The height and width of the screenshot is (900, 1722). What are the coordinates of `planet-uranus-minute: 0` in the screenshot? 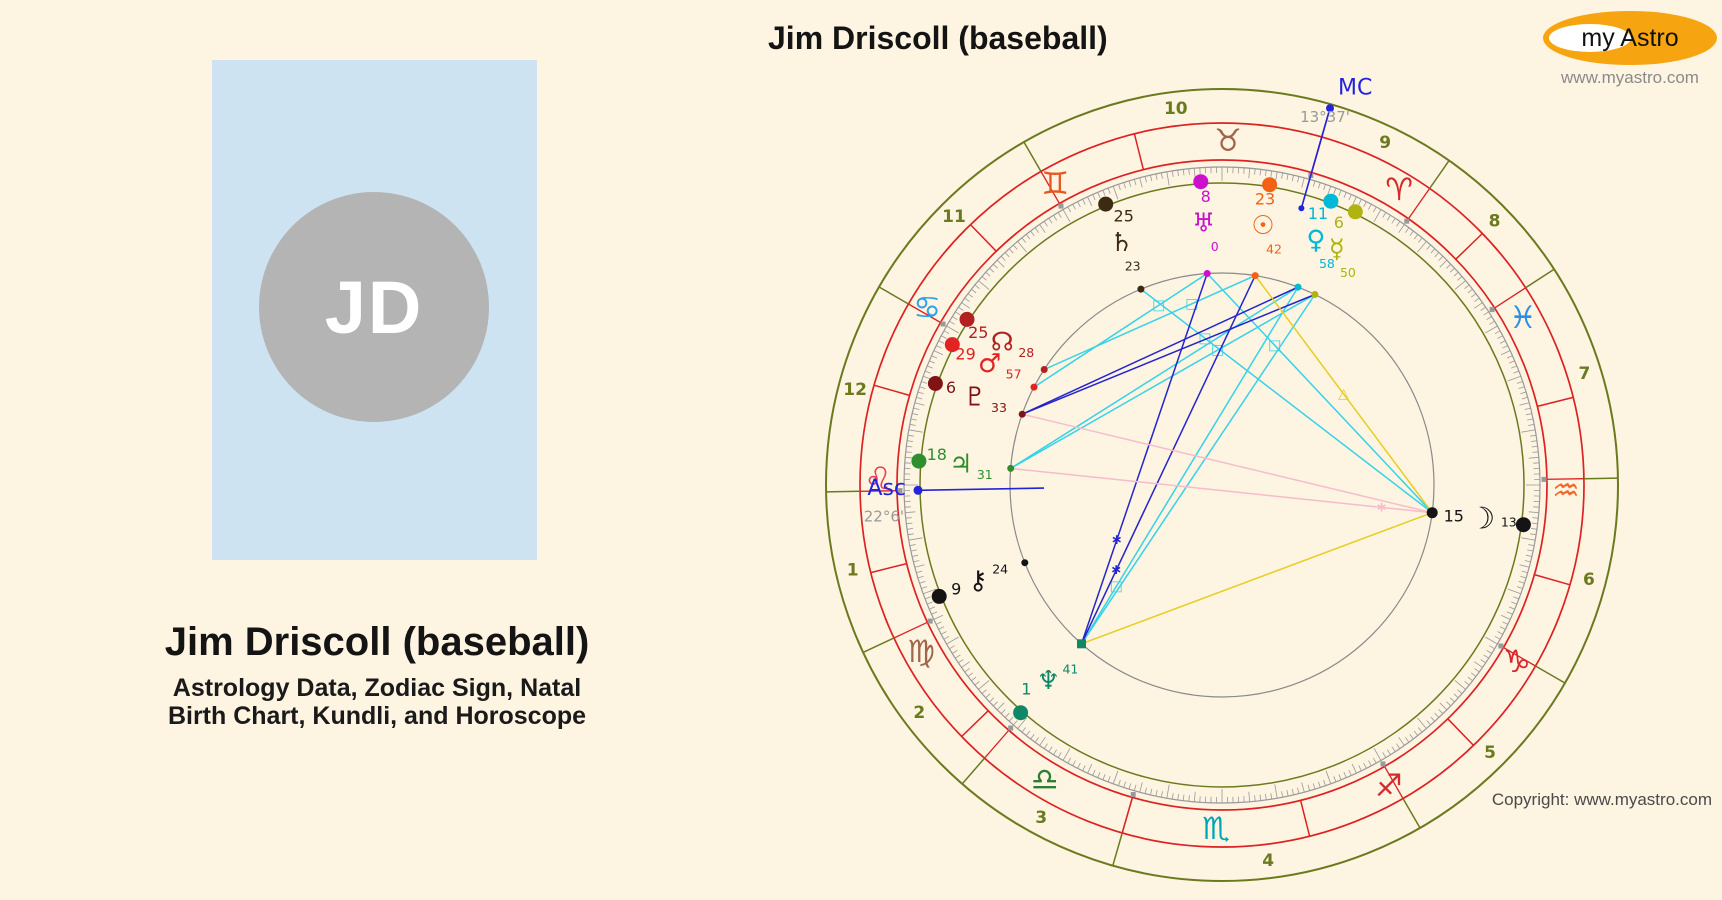 It's located at (1215, 246).